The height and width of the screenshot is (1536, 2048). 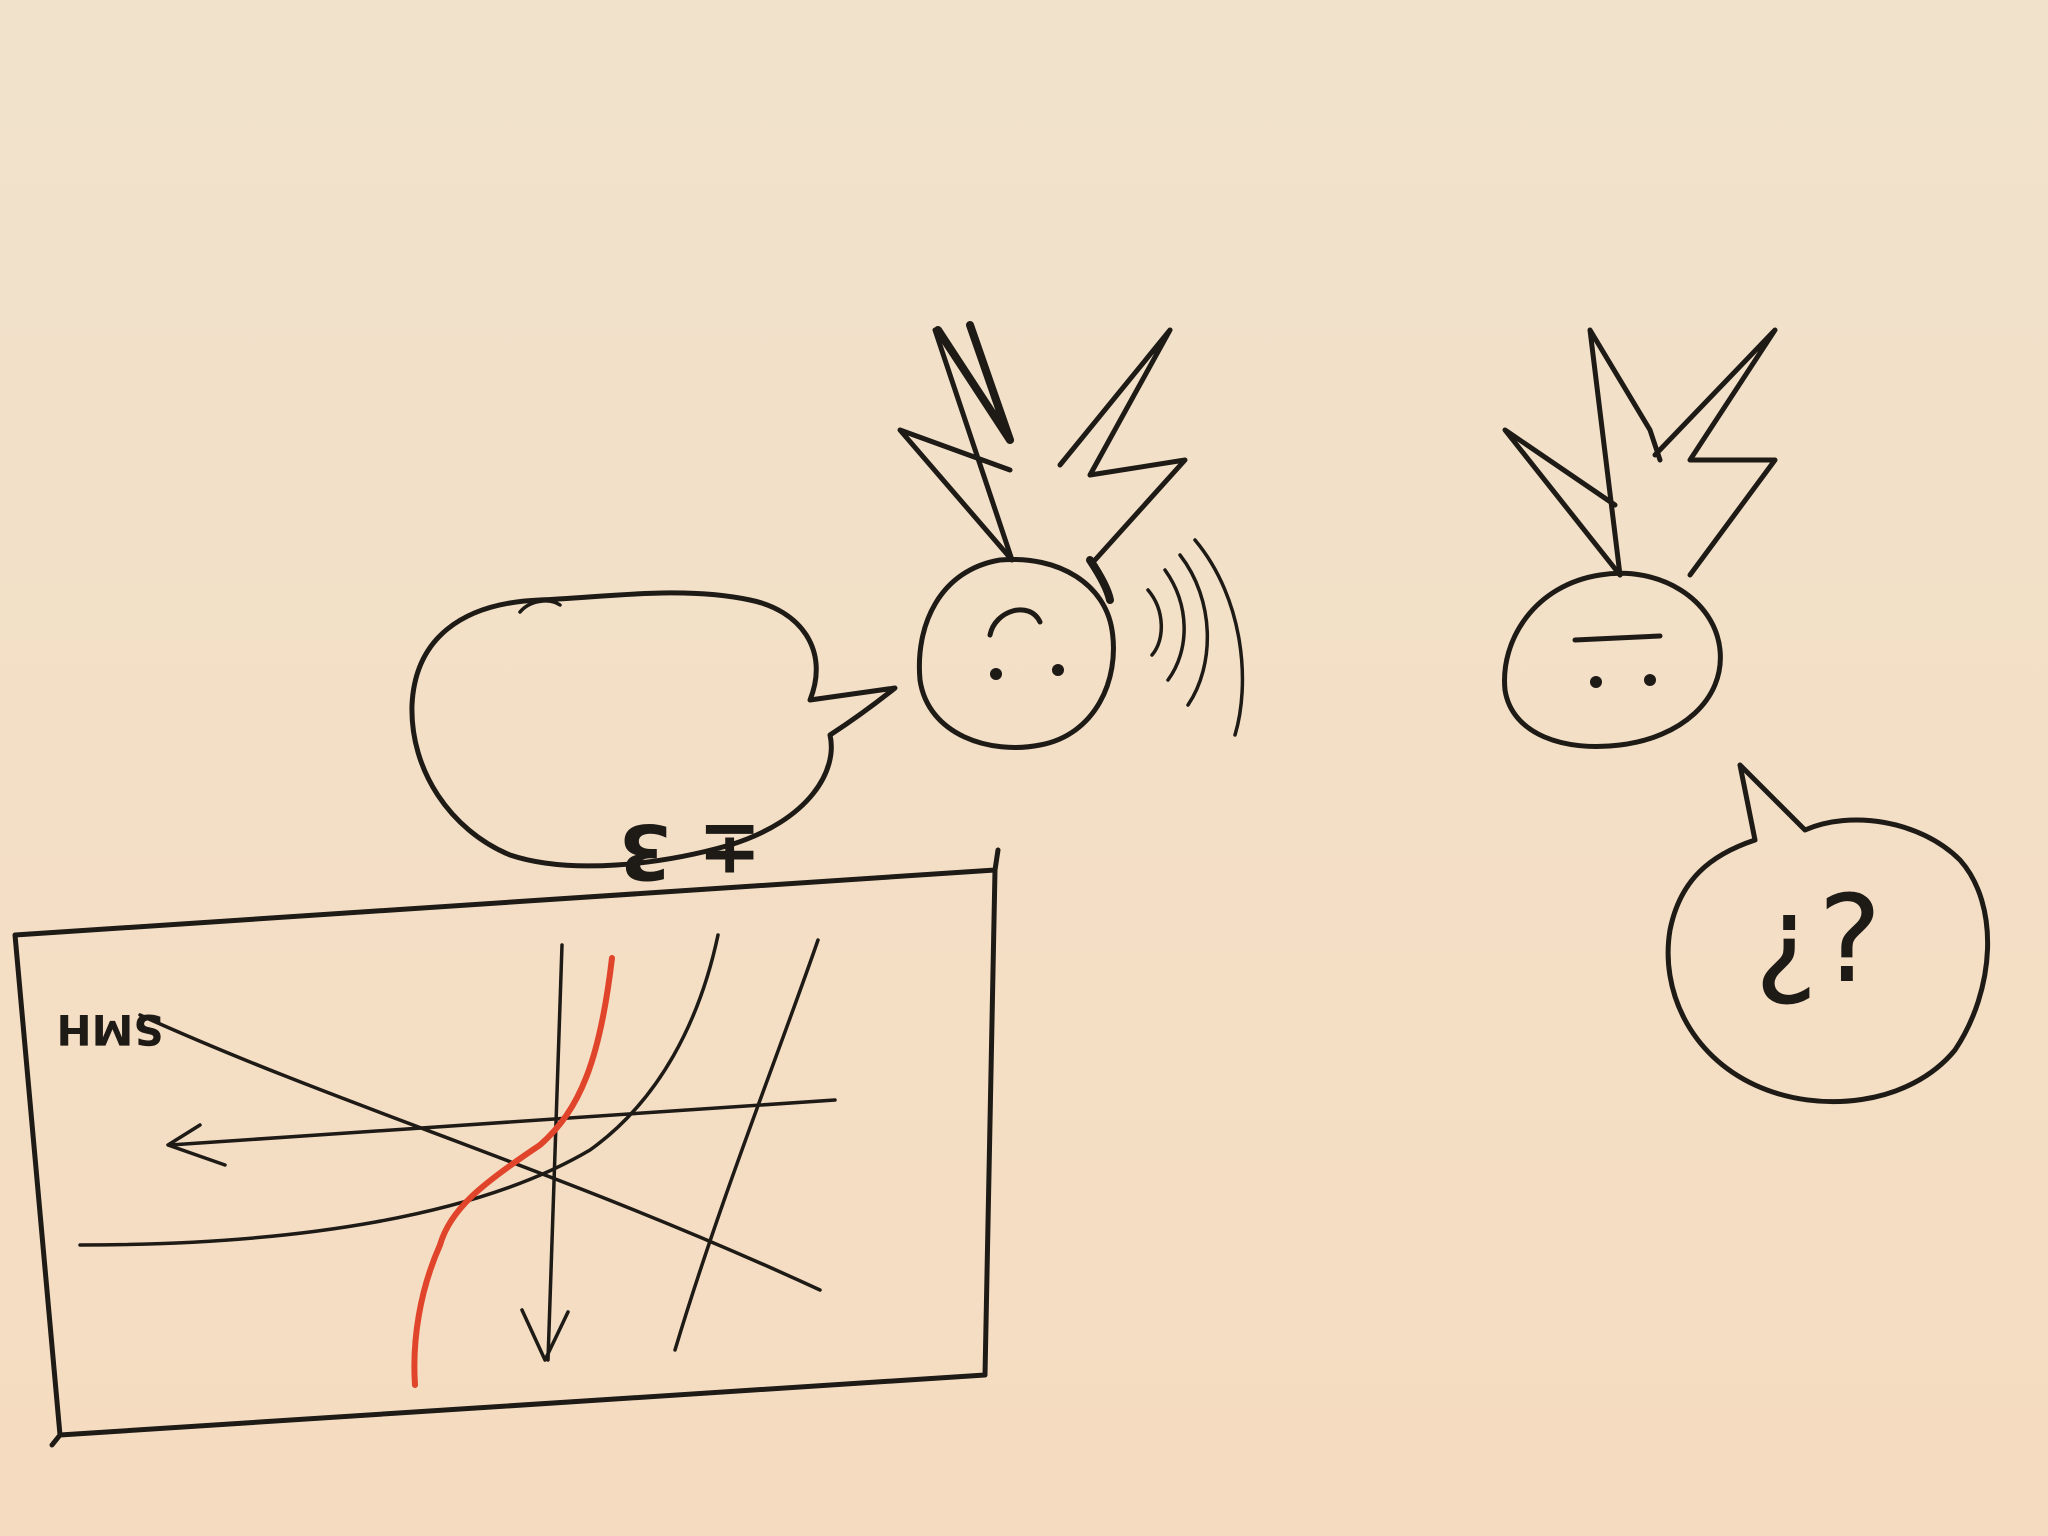 What do you see at coordinates (545, 1335) in the screenshot?
I see `arrow-down-icon` at bounding box center [545, 1335].